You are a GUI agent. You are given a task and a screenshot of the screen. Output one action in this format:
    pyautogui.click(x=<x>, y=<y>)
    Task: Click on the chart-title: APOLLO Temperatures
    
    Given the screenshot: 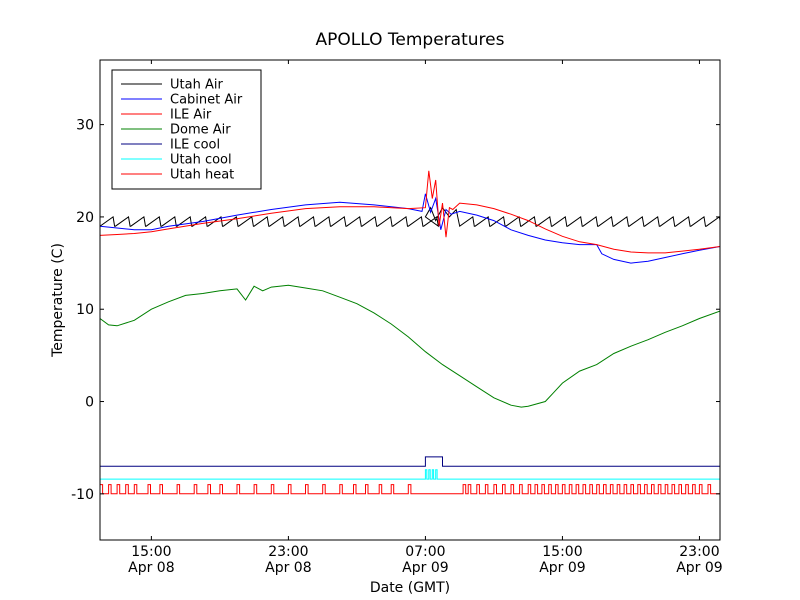 What is the action you would take?
    pyautogui.click(x=410, y=40)
    